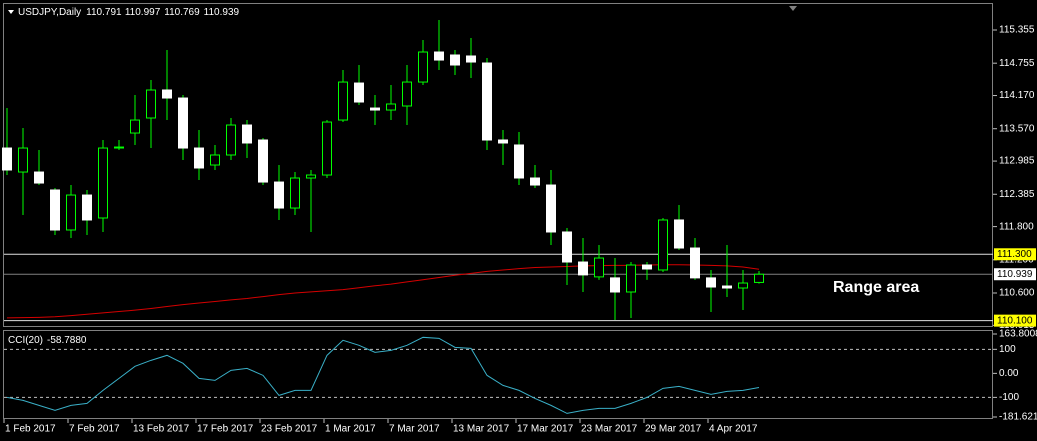 The height and width of the screenshot is (441, 1037). What do you see at coordinates (161, 429) in the screenshot?
I see `x-tick-label: 13 Feb 2017` at bounding box center [161, 429].